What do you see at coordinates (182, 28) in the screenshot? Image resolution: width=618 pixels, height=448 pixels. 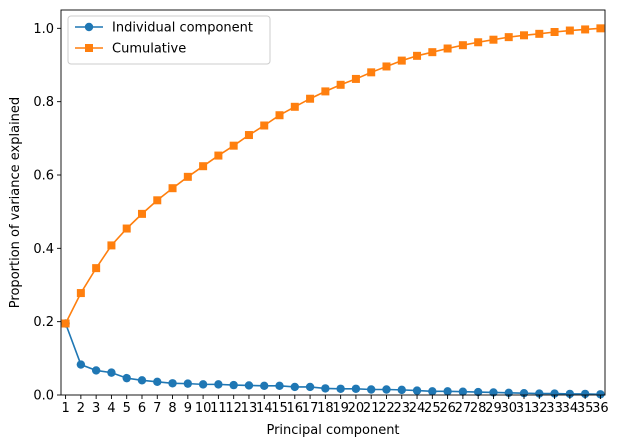 I see `legend-label-individual: Individual component` at bounding box center [182, 28].